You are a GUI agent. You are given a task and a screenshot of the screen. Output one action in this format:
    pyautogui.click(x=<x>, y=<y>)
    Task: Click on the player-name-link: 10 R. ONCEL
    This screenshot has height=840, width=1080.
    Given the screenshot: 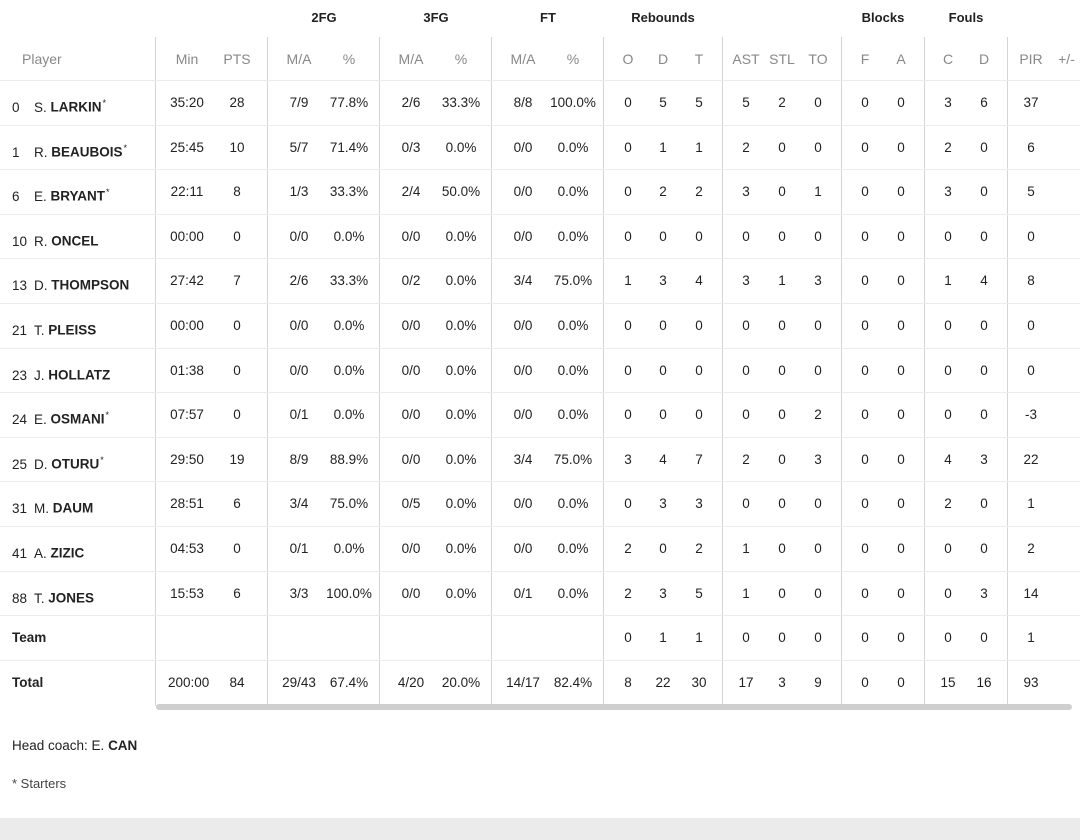 What is the action you would take?
    pyautogui.click(x=82, y=237)
    